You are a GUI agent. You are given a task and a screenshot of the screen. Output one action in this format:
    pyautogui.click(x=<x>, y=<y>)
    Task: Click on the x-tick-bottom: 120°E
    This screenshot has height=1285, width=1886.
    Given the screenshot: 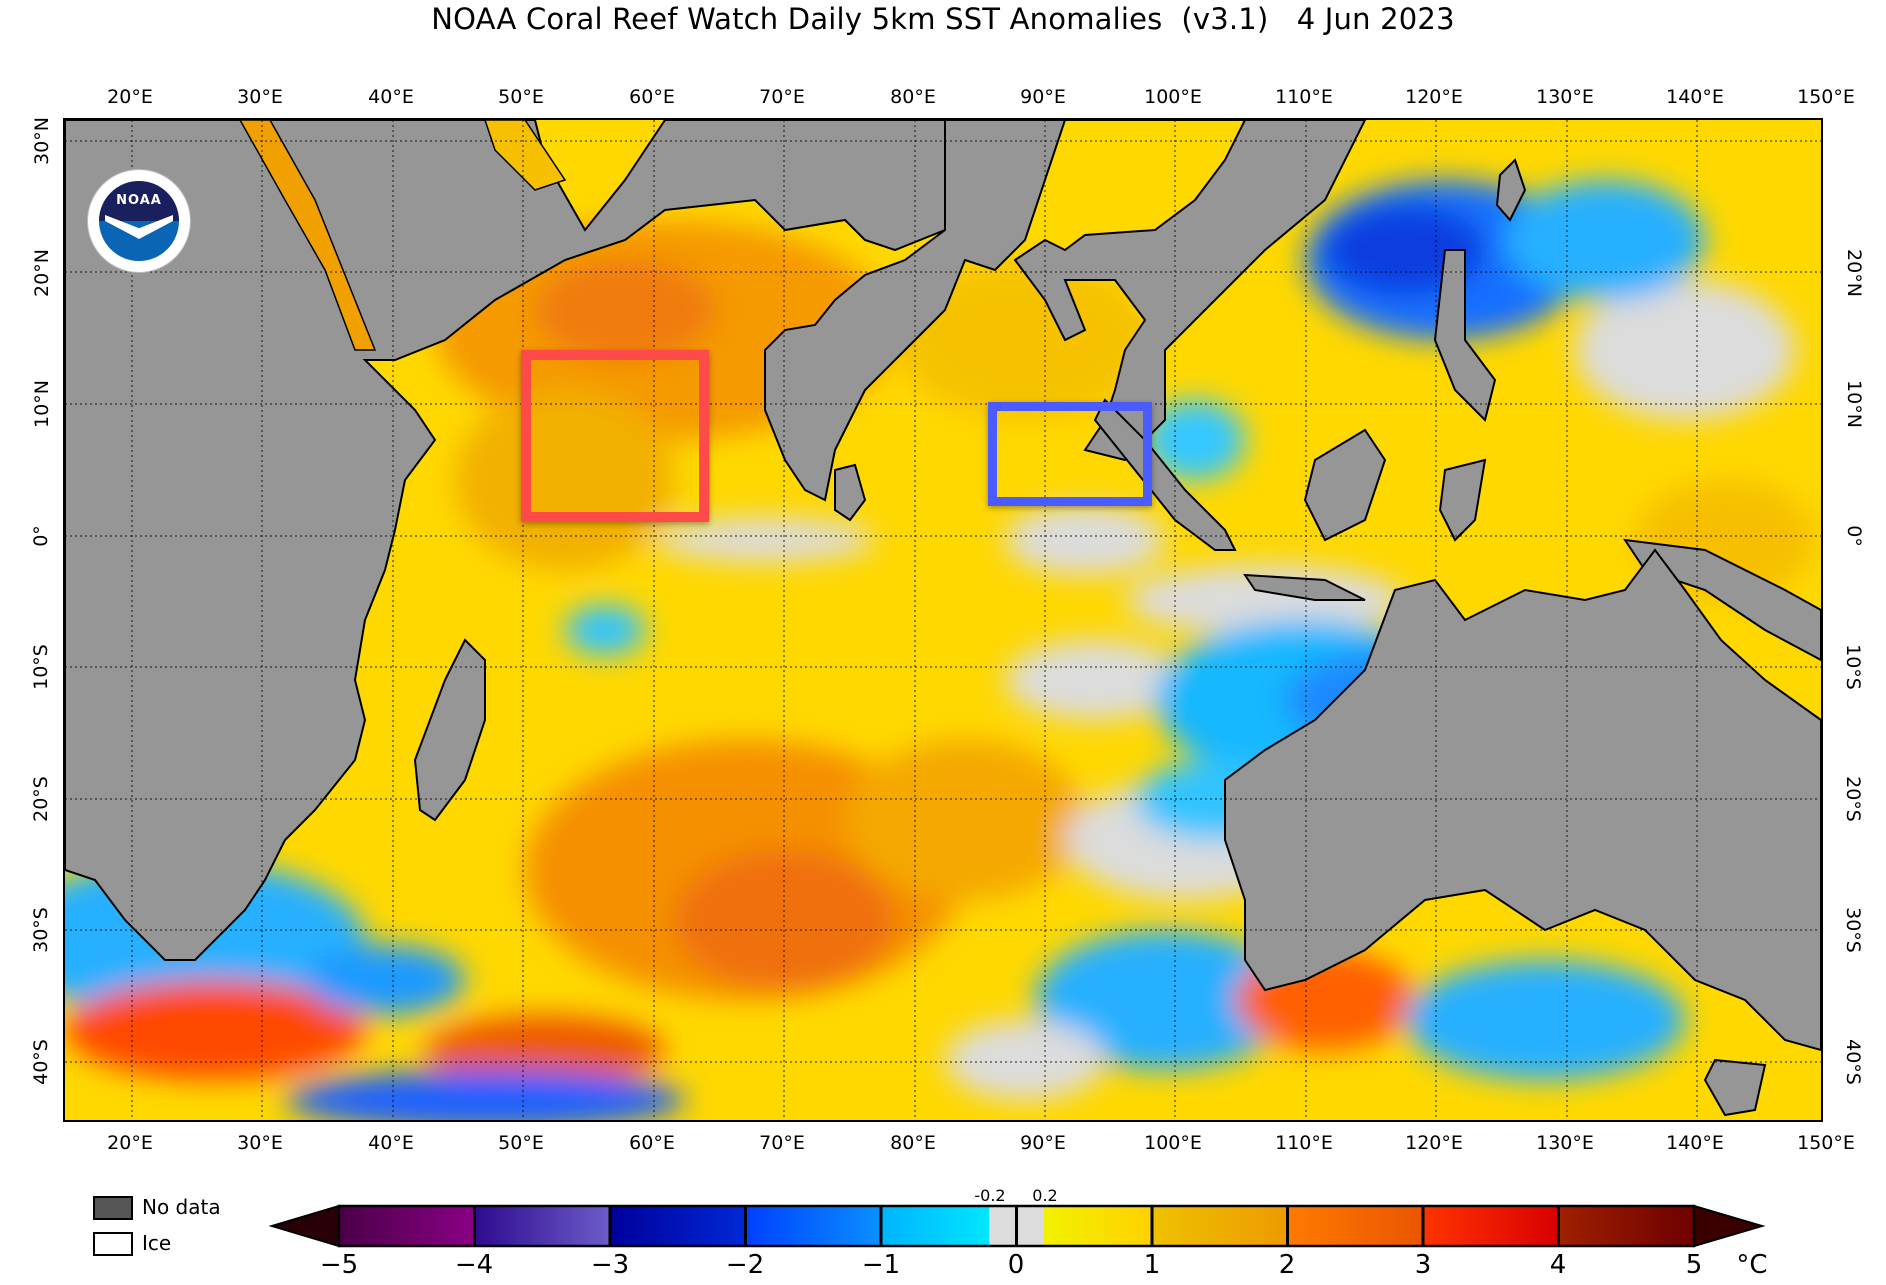 What is the action you would take?
    pyautogui.click(x=1434, y=1143)
    